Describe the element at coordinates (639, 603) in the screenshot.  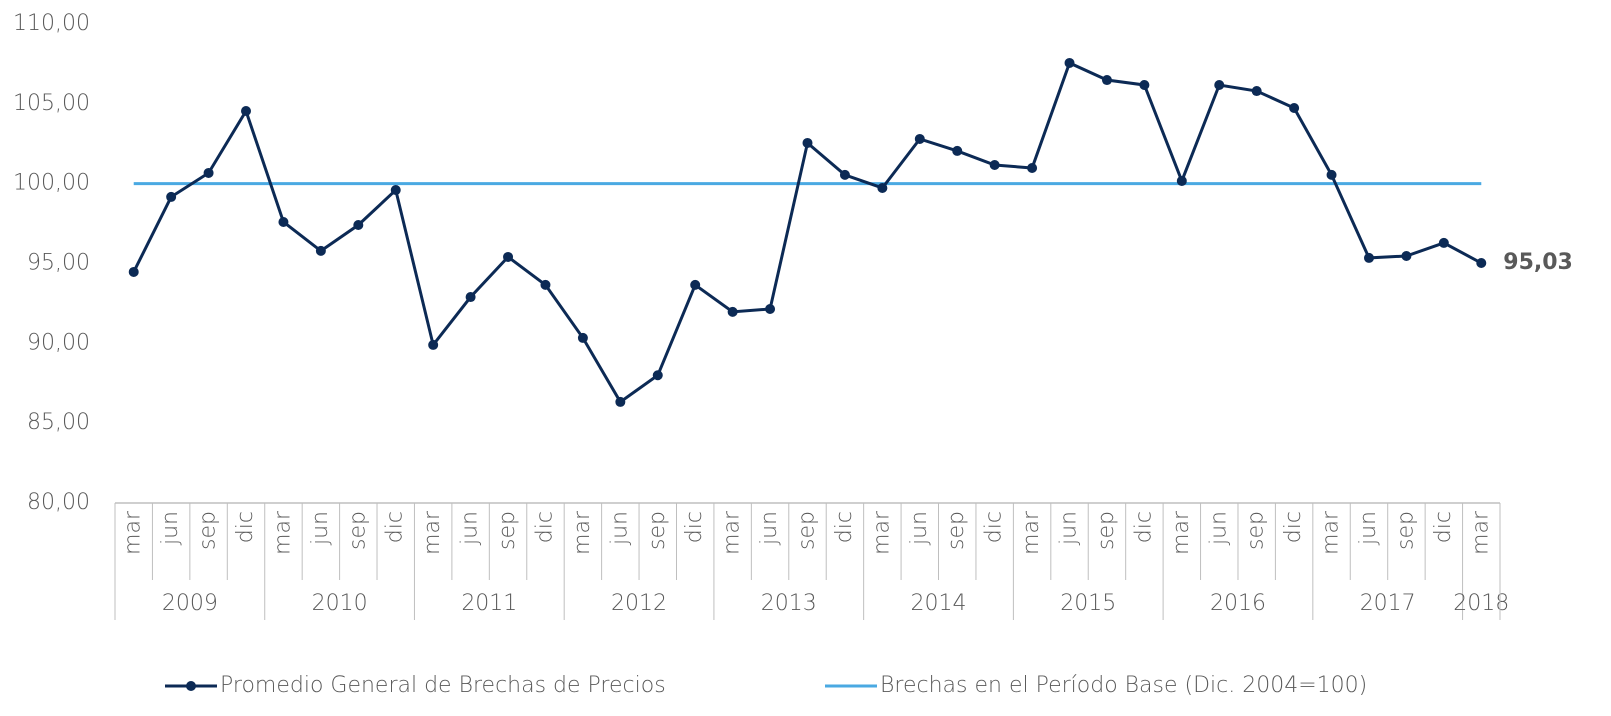
I see `x-group-label: 2012` at that location.